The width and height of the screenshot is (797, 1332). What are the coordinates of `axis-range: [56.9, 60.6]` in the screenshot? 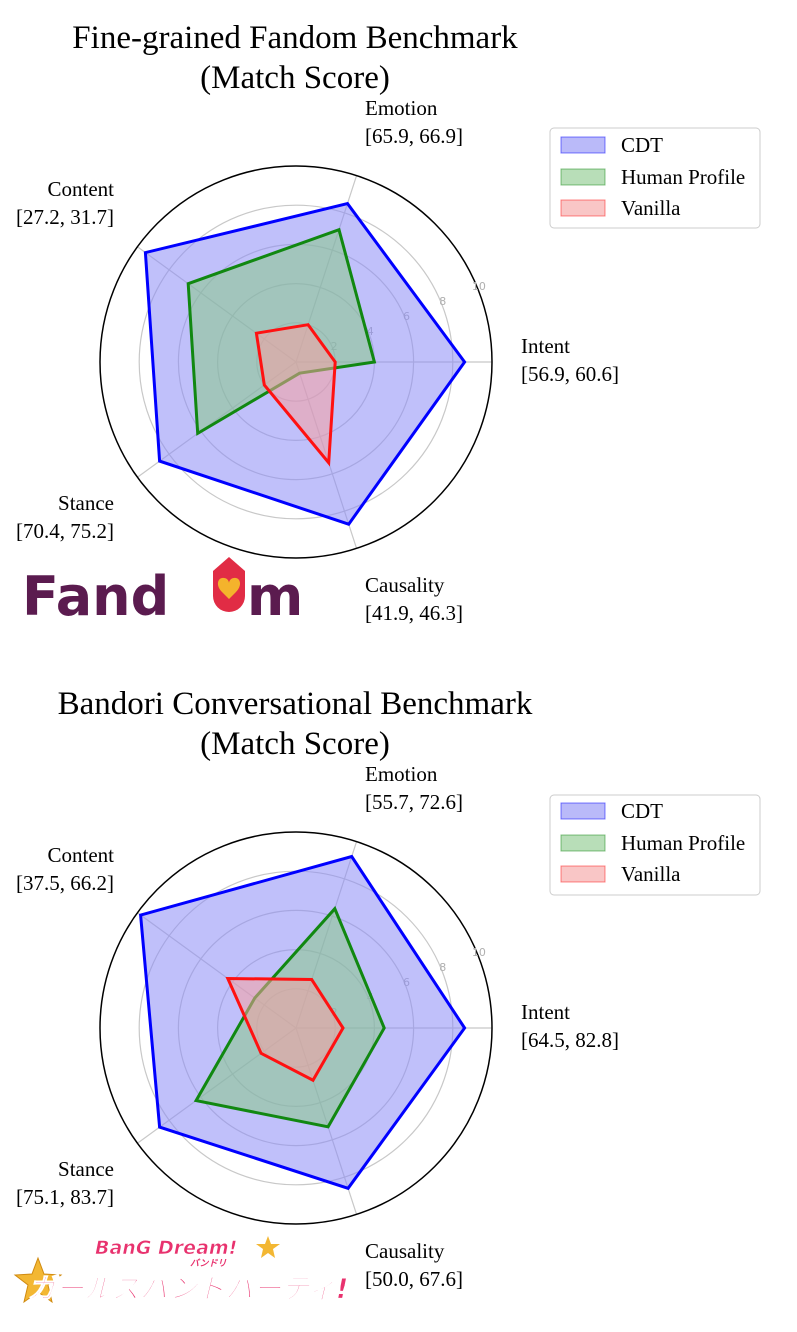 It's located at (570, 374).